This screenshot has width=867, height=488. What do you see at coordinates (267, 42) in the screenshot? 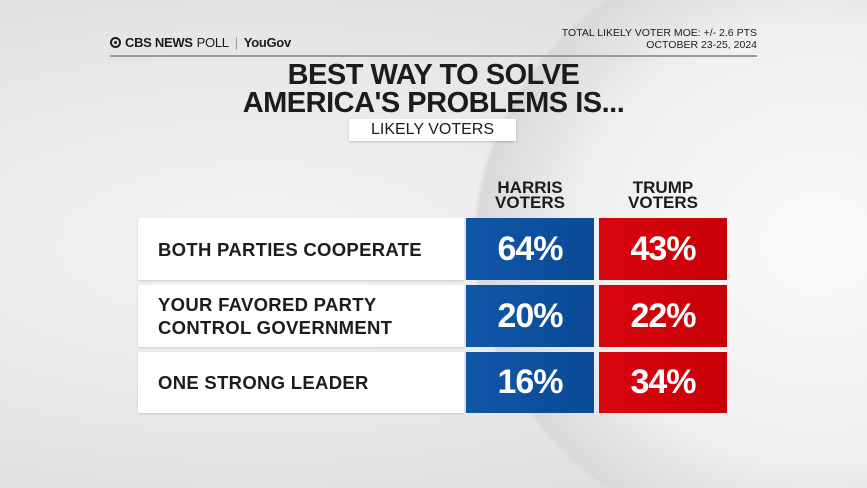
I see `logo-partner: YouGov` at bounding box center [267, 42].